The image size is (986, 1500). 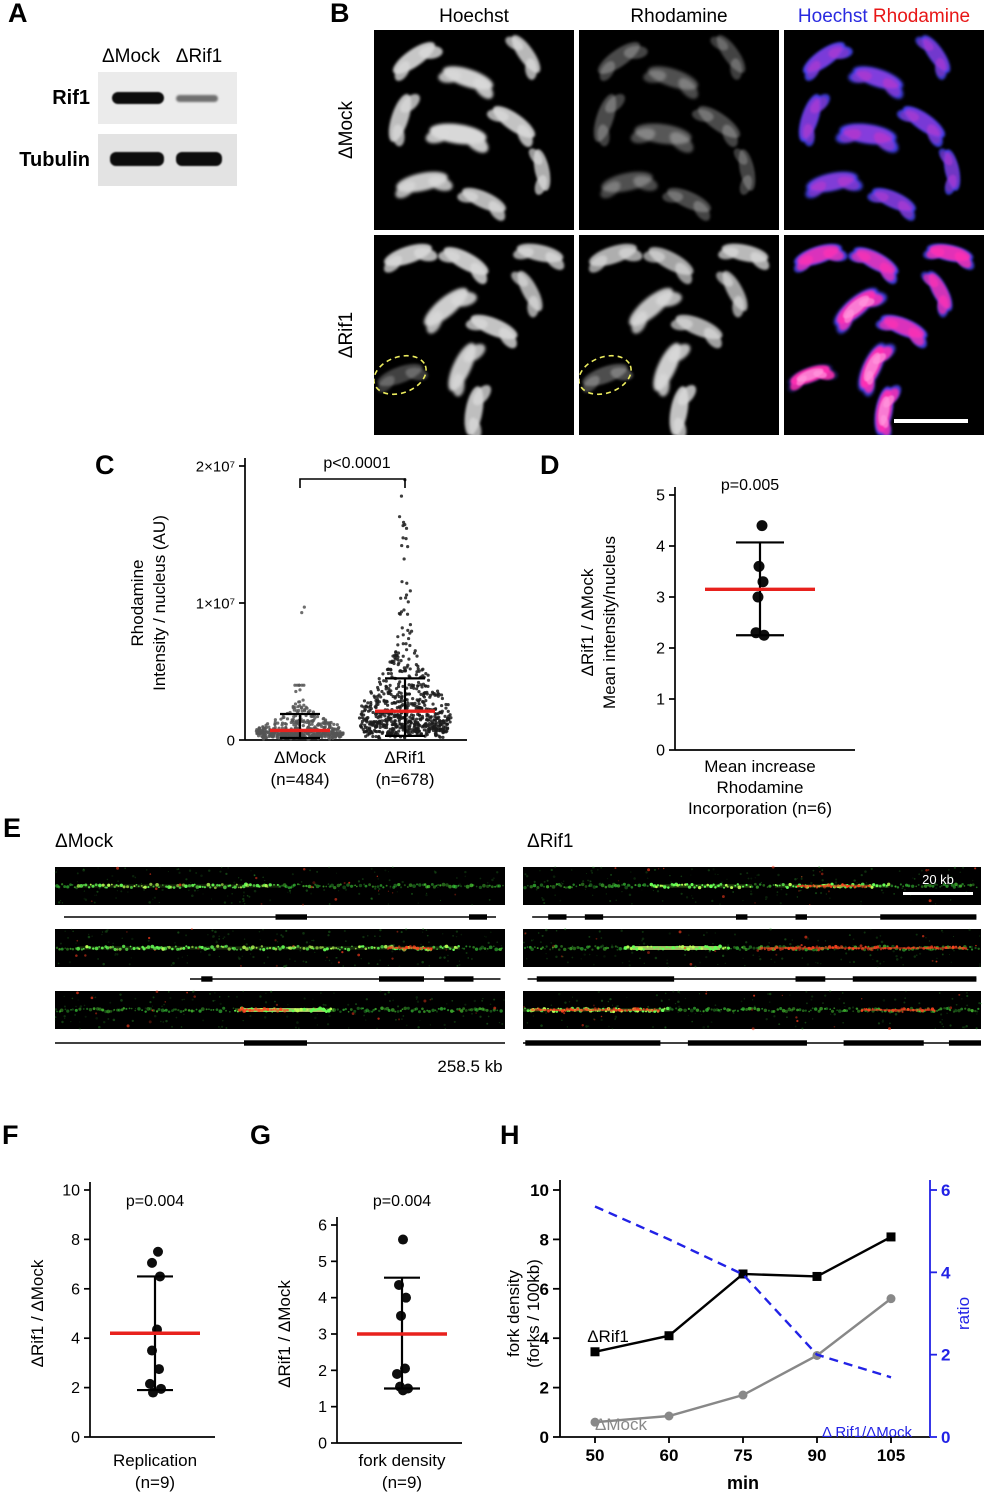 What do you see at coordinates (84, 841) in the screenshot?
I see `fiber-group-label-mock: ΔMock` at bounding box center [84, 841].